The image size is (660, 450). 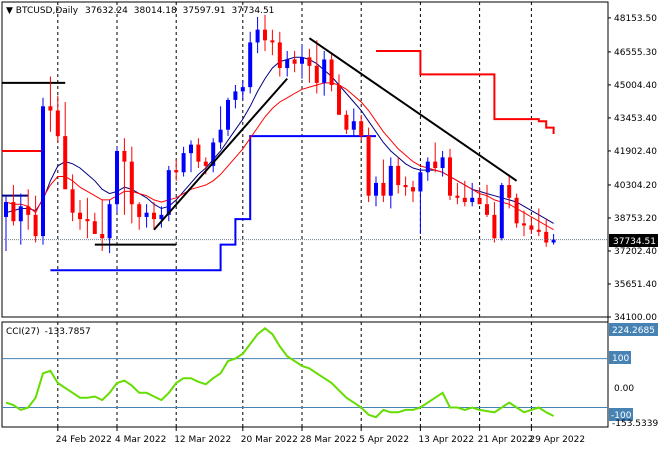 I want to click on downtrend-line, so click(x=413, y=109).